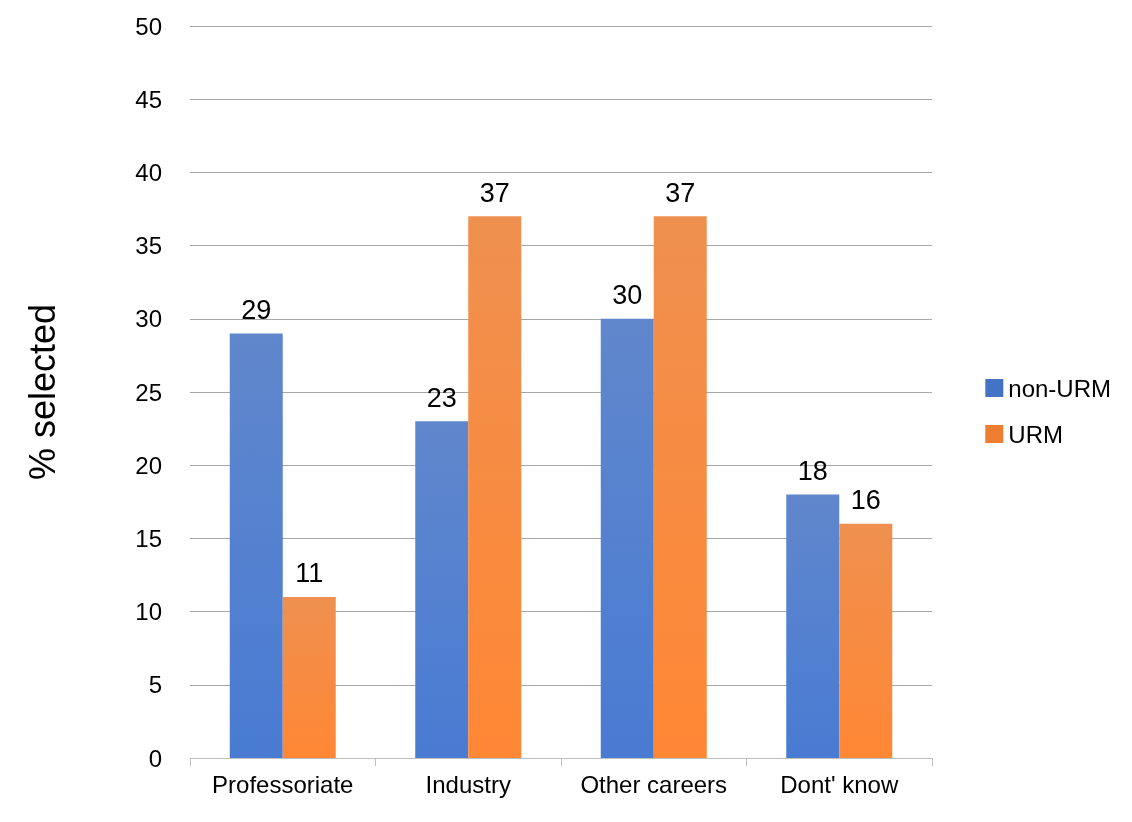  I want to click on x-tick-label: Professoriate, so click(283, 784).